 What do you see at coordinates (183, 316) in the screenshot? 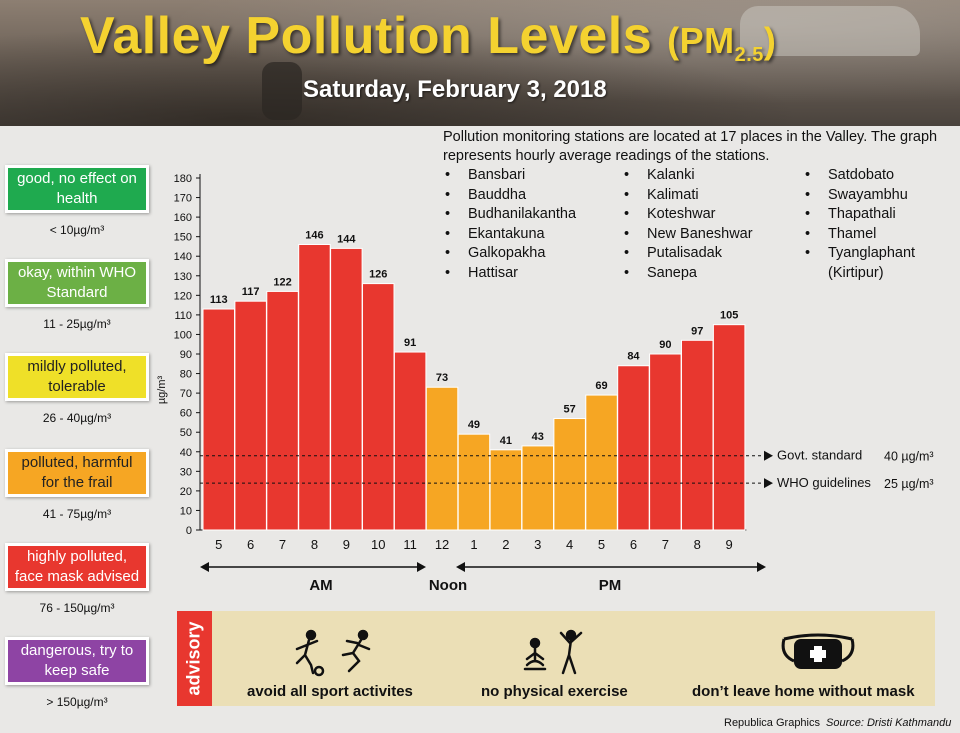
I see `y-tick-label: 110` at bounding box center [183, 316].